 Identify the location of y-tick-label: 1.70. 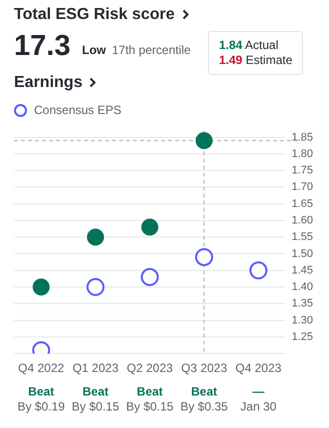
(303, 187).